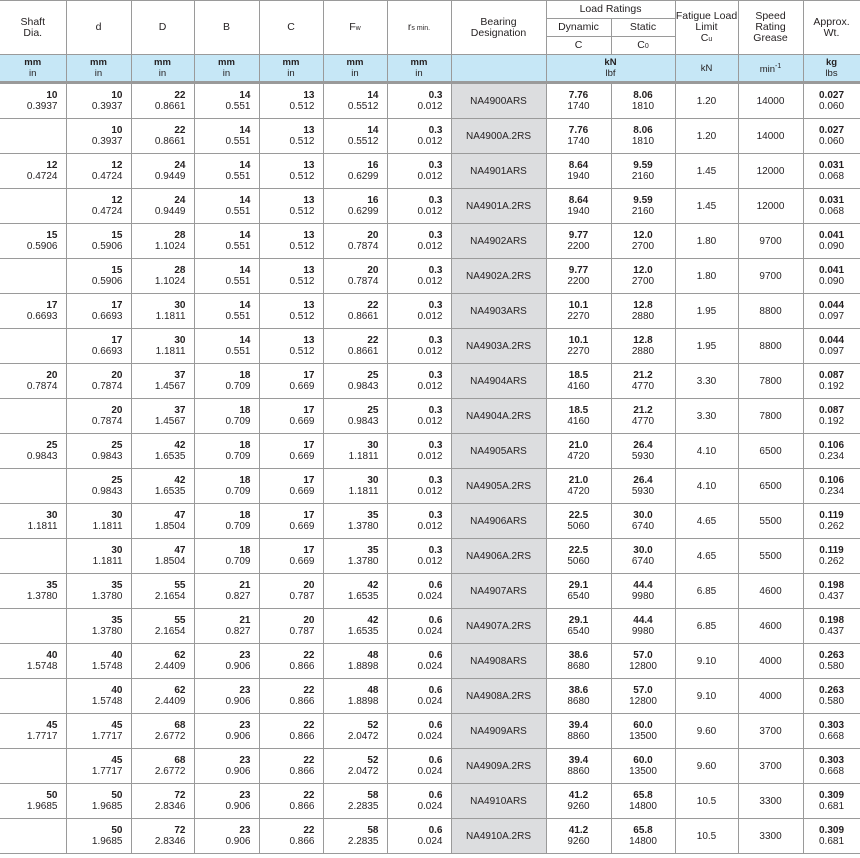 Image resolution: width=860 pixels, height=858 pixels. Describe the element at coordinates (180, 200) in the screenshot. I see `value-metric: 24` at that location.